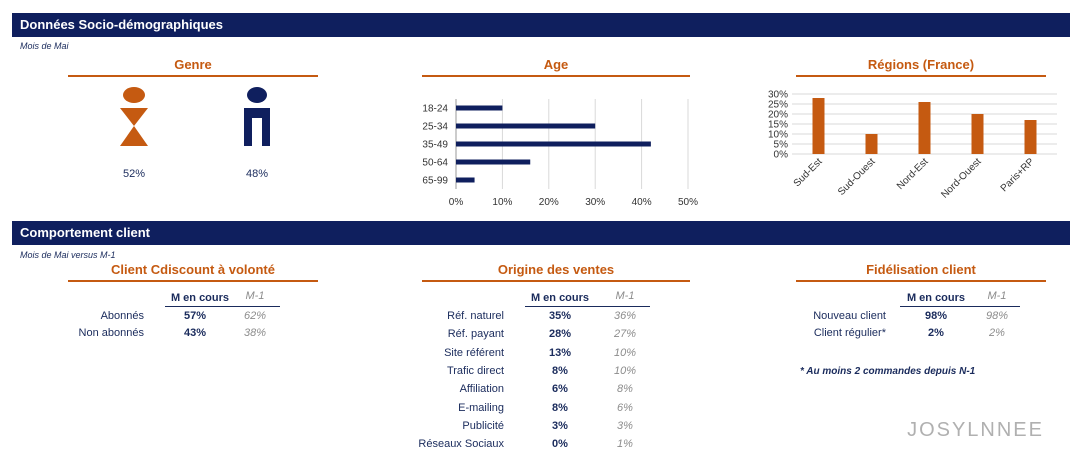  What do you see at coordinates (625, 316) in the screenshot?
I see `table-row-previous: 36%` at bounding box center [625, 316].